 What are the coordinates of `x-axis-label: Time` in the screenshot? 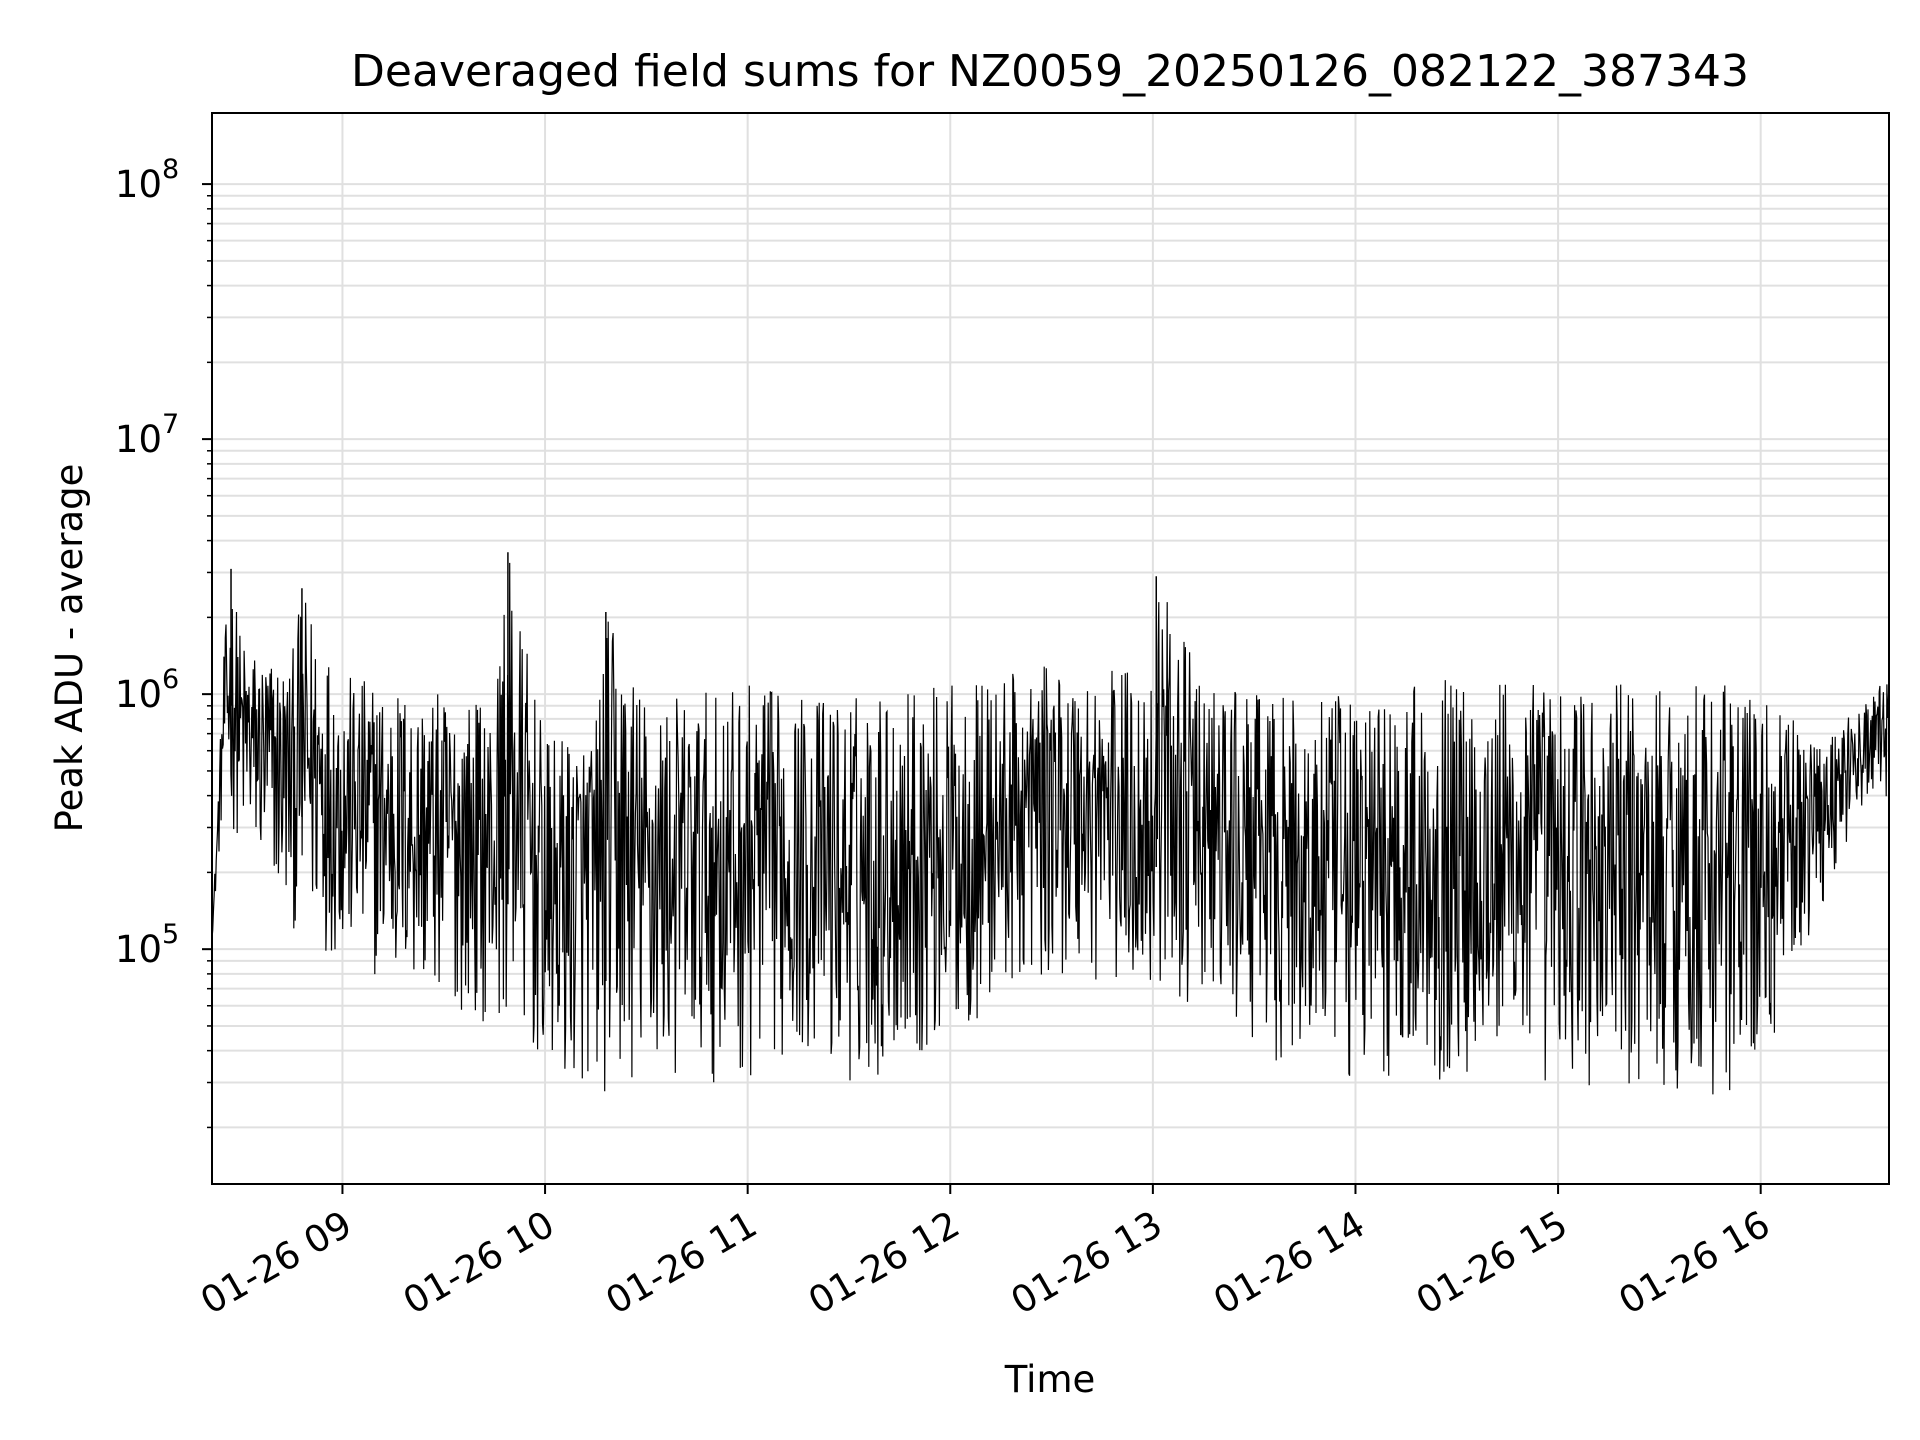 It's located at (1050, 1379).